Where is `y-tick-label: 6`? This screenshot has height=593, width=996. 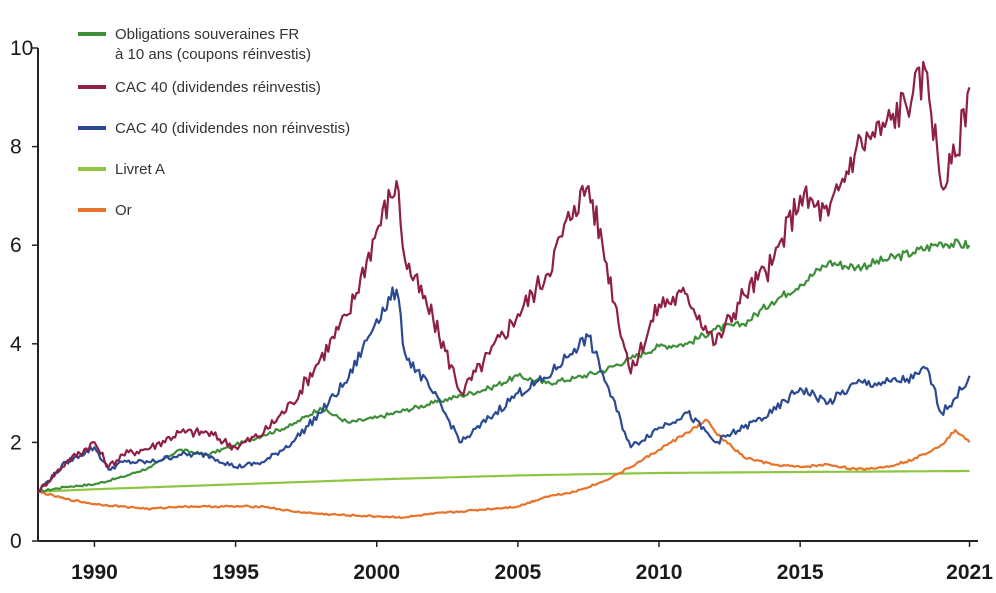
y-tick-label: 6 is located at coordinates (16, 245).